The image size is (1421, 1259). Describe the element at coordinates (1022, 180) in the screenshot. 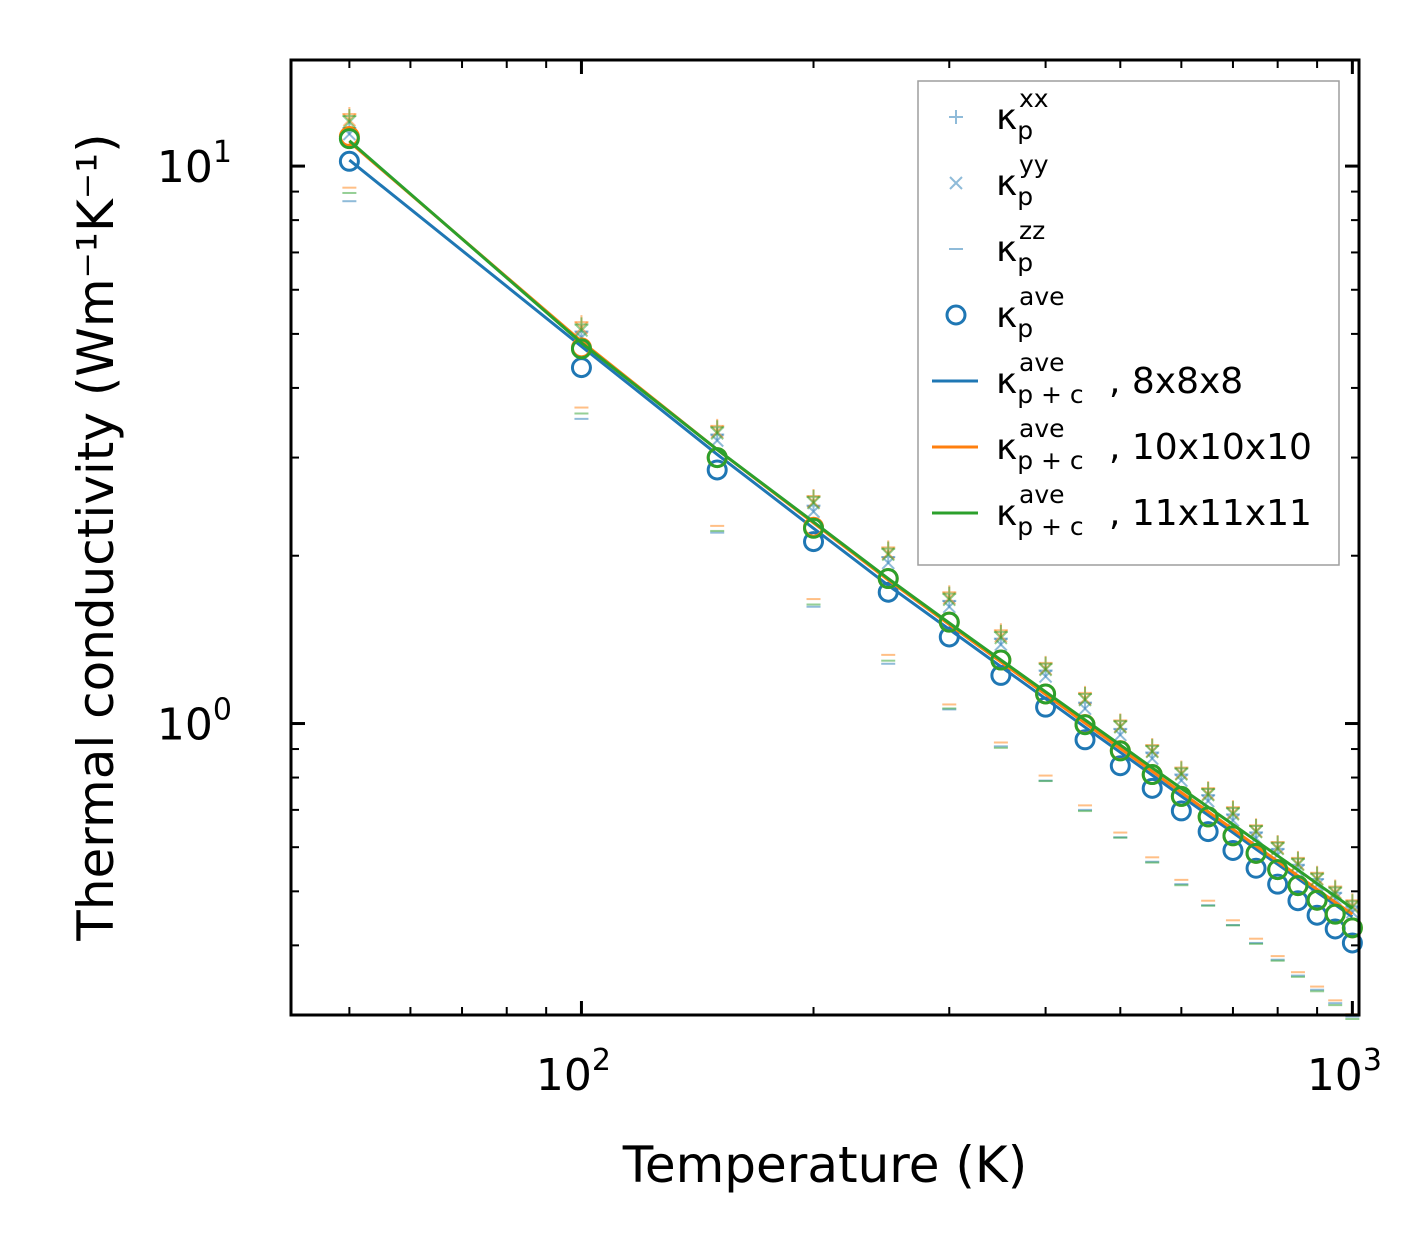

I see `legend-label: κpyy` at that location.